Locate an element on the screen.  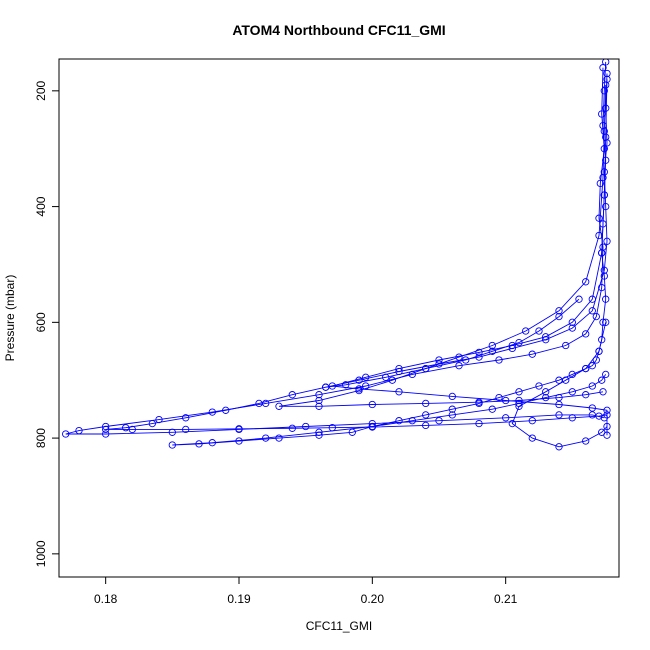
y-tick-label: 200 is located at coordinates (41, 91).